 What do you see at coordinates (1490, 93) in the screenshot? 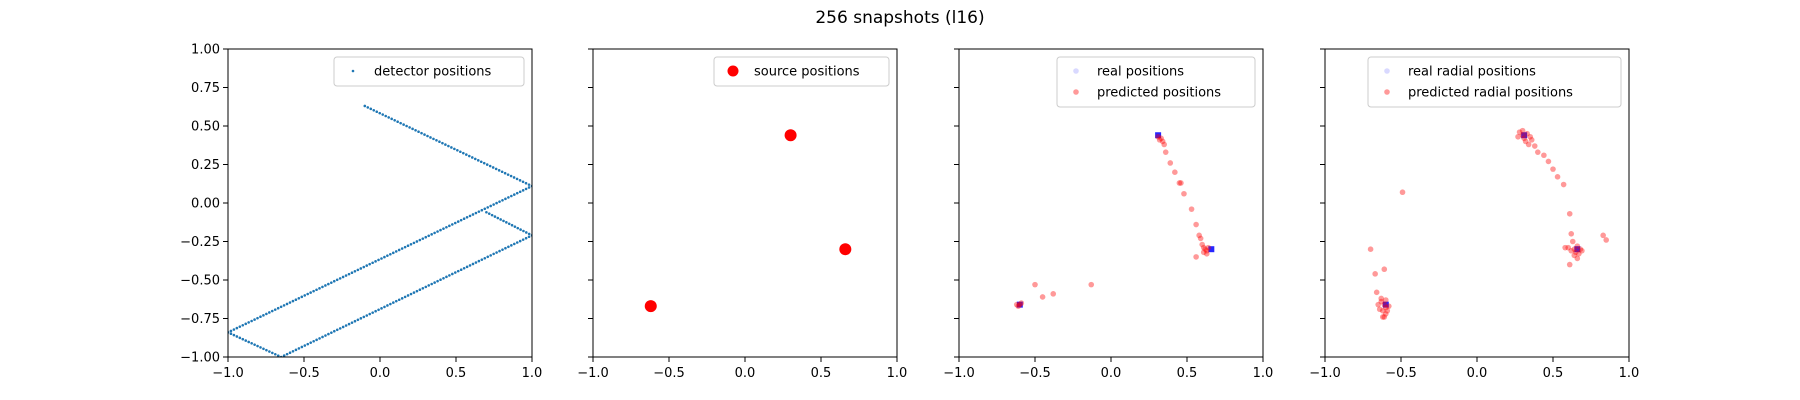
I see `legend-label: predicted radial positions` at bounding box center [1490, 93].